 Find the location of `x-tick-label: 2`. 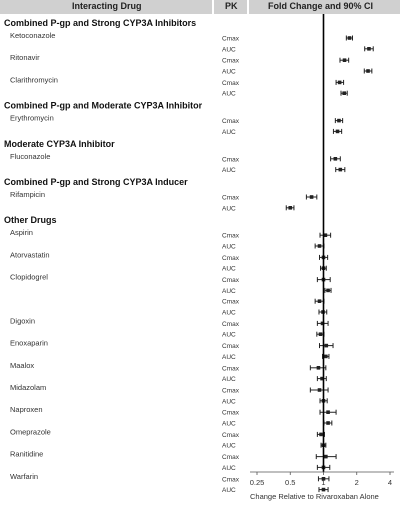

x-tick-label: 2 is located at coordinates (357, 482).